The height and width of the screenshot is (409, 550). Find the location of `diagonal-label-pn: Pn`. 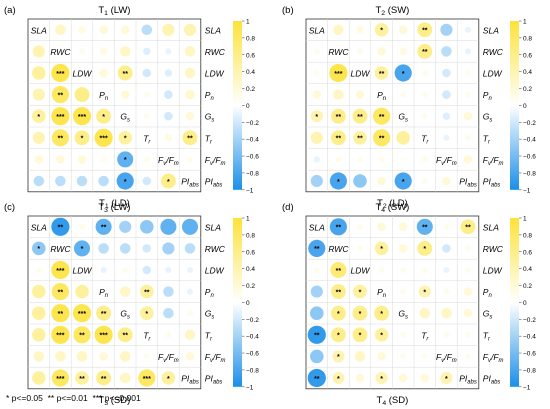

diagonal-label-pn: Pn is located at coordinates (382, 96).